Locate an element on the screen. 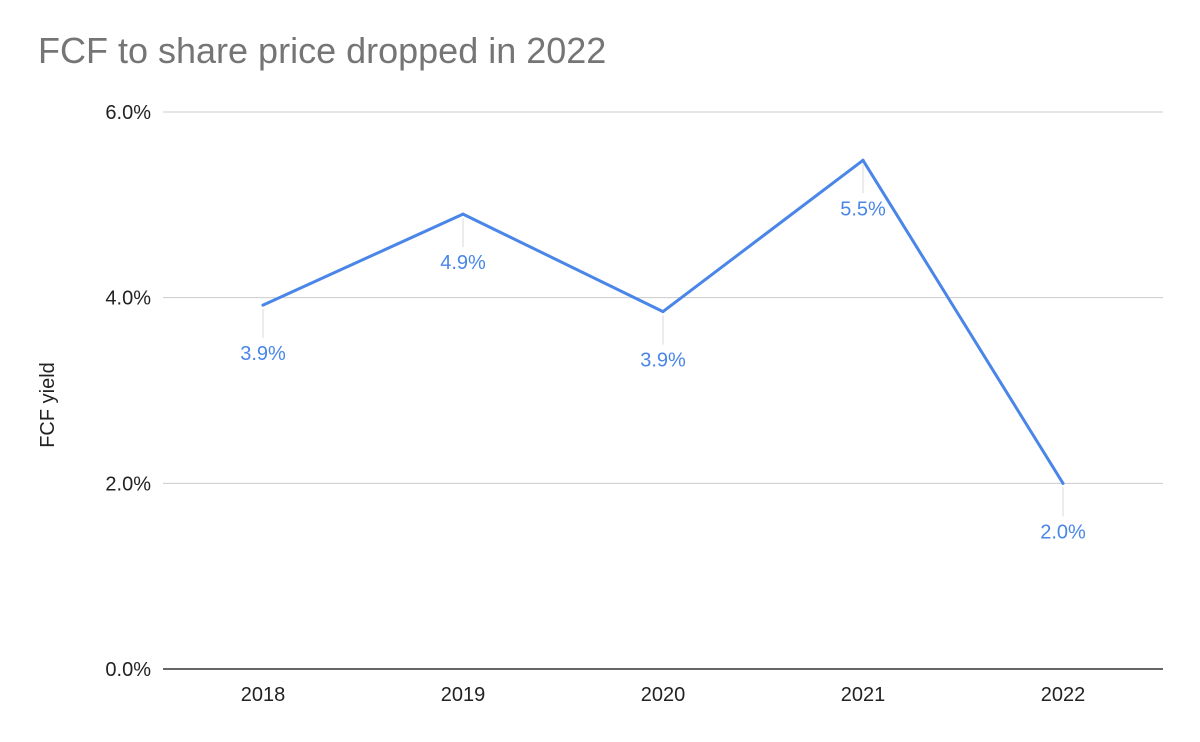  x-tick-label: 2019 is located at coordinates (463, 695).